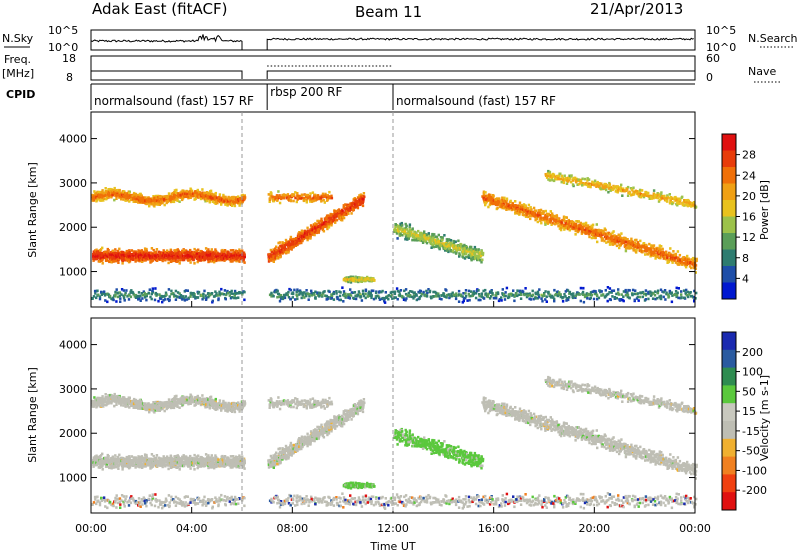  What do you see at coordinates (393, 40) in the screenshot?
I see `nsky-panel` at bounding box center [393, 40].